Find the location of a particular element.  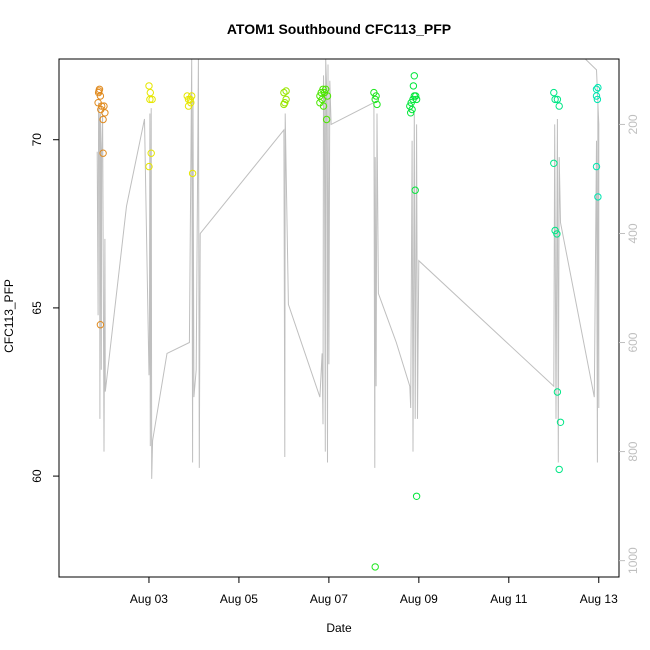

x-tick-label: Aug 13 is located at coordinates (599, 599).